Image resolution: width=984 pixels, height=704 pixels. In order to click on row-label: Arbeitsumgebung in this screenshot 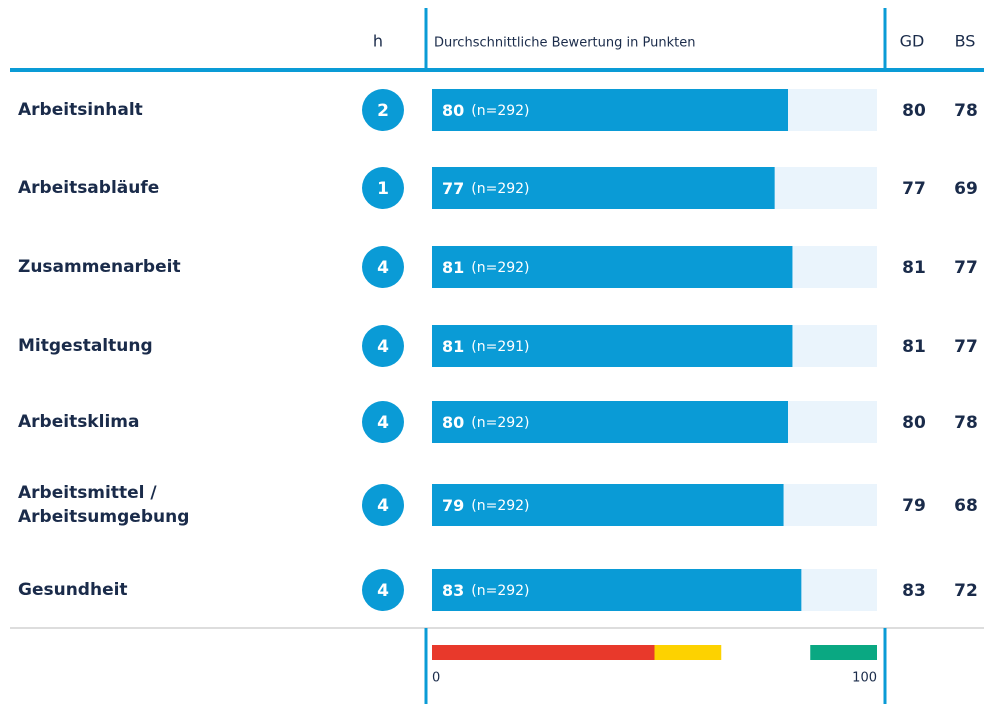, I will do `click(103, 517)`.